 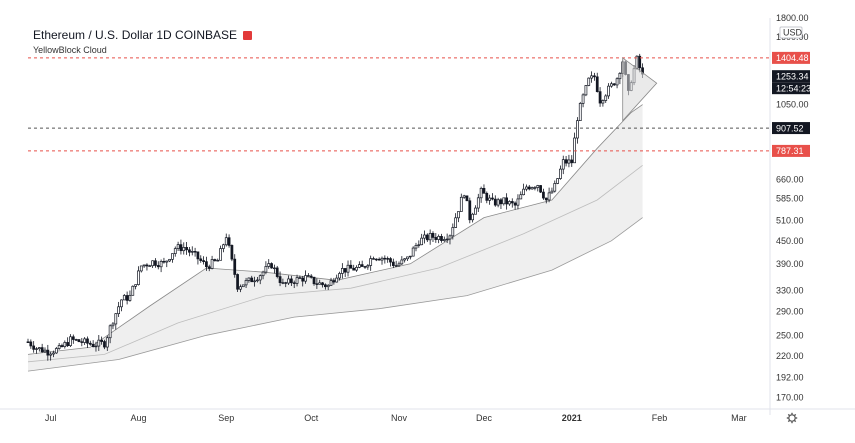 I want to click on gear-icon, so click(x=792, y=418).